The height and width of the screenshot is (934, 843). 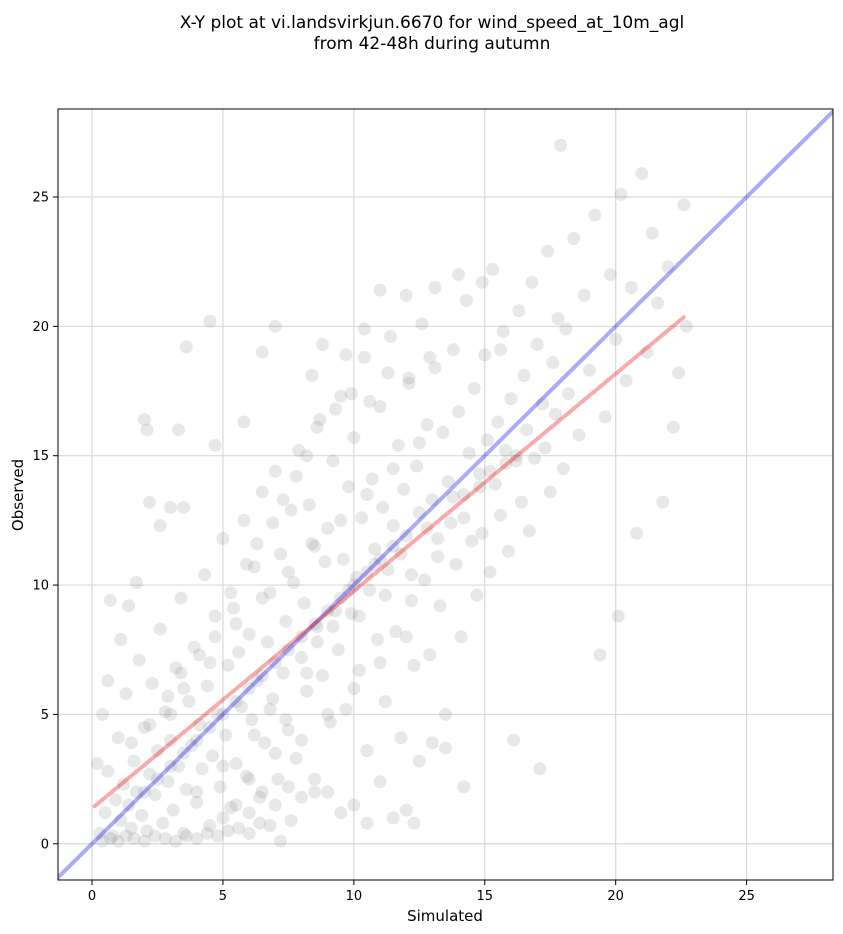 What do you see at coordinates (421, 892) in the screenshot?
I see `x-axis-ticks: 0 5 10 15 20 25` at bounding box center [421, 892].